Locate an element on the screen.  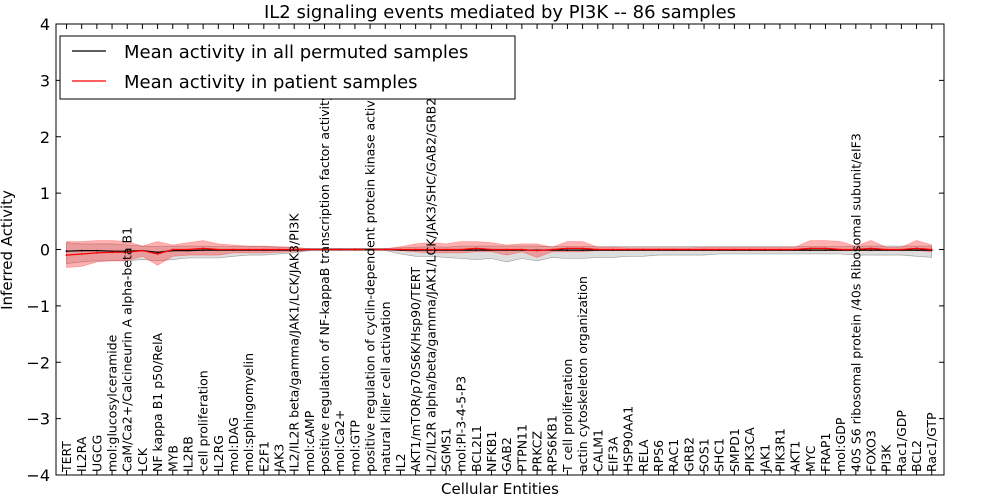
x-tick-label: IL2 is located at coordinates (400, 462).